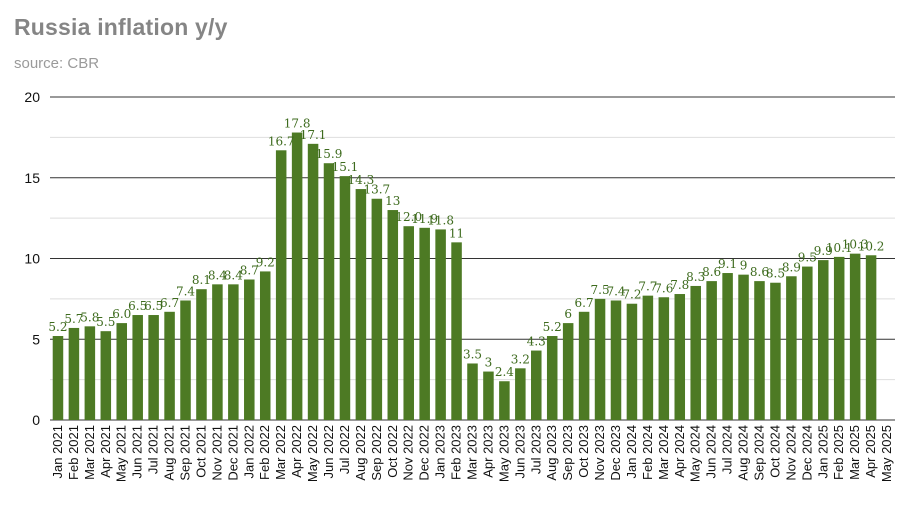 The height and width of the screenshot is (510, 900). I want to click on x-tick-label: May 2024, so click(695, 453).